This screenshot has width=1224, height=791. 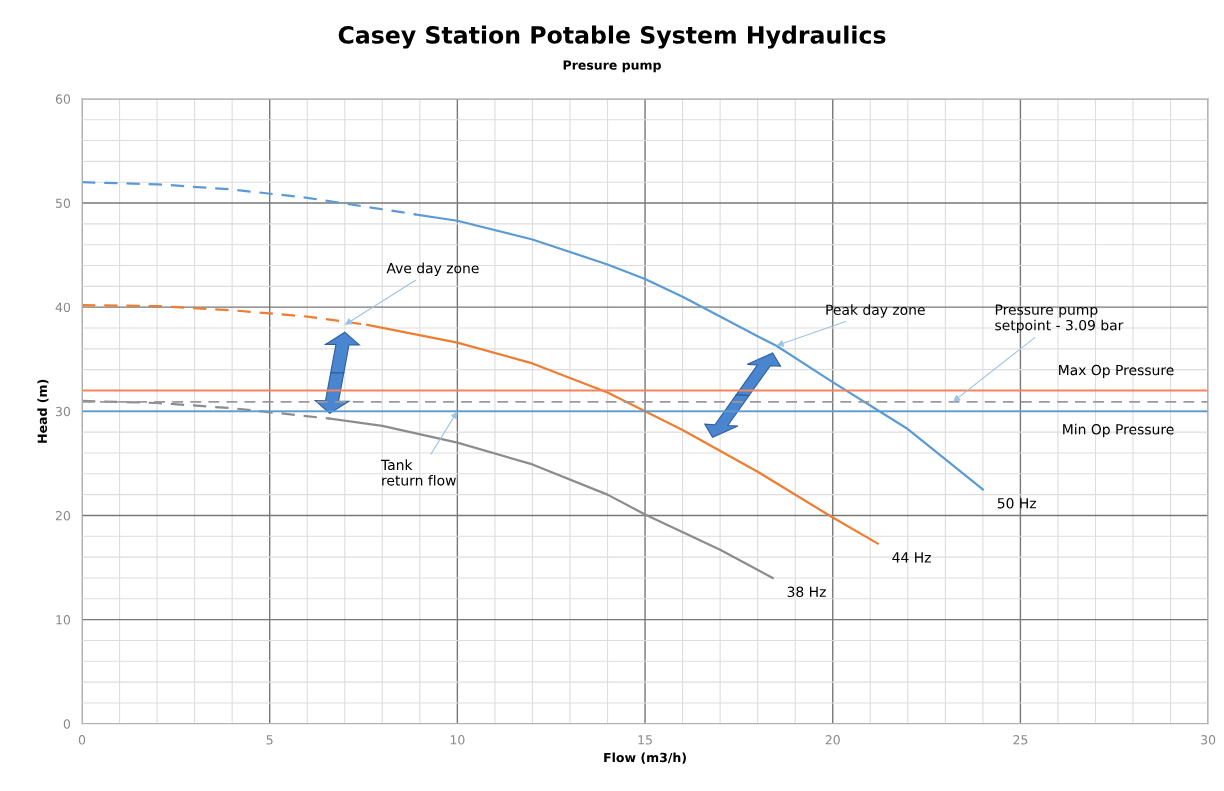 I want to click on series-label: 44 Hz, so click(x=911, y=557).